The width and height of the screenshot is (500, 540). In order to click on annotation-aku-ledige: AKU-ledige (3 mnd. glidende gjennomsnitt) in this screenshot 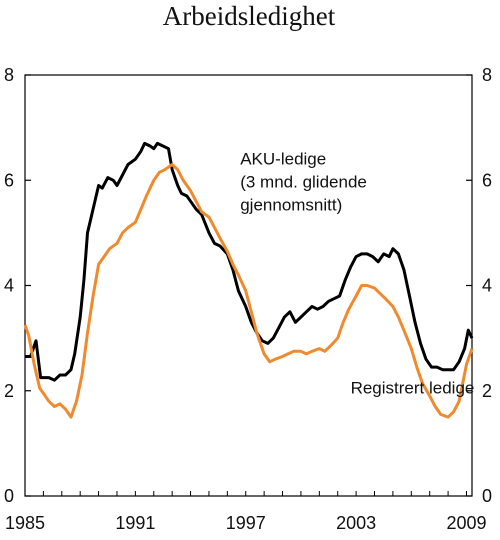, I will do `click(303, 181)`.